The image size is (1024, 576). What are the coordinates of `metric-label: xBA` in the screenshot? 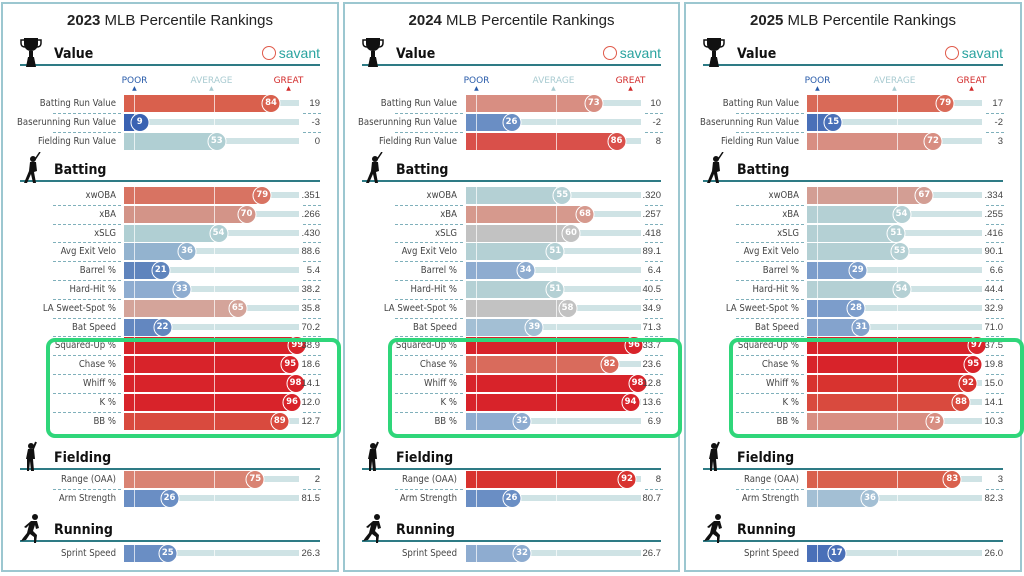 It's located at (448, 214).